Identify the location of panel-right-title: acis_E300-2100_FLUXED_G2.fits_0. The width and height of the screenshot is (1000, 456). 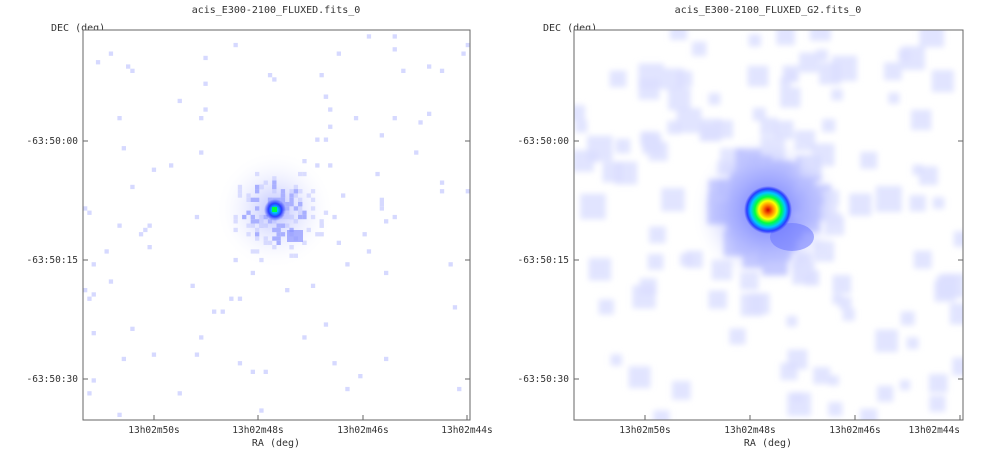
(768, 10).